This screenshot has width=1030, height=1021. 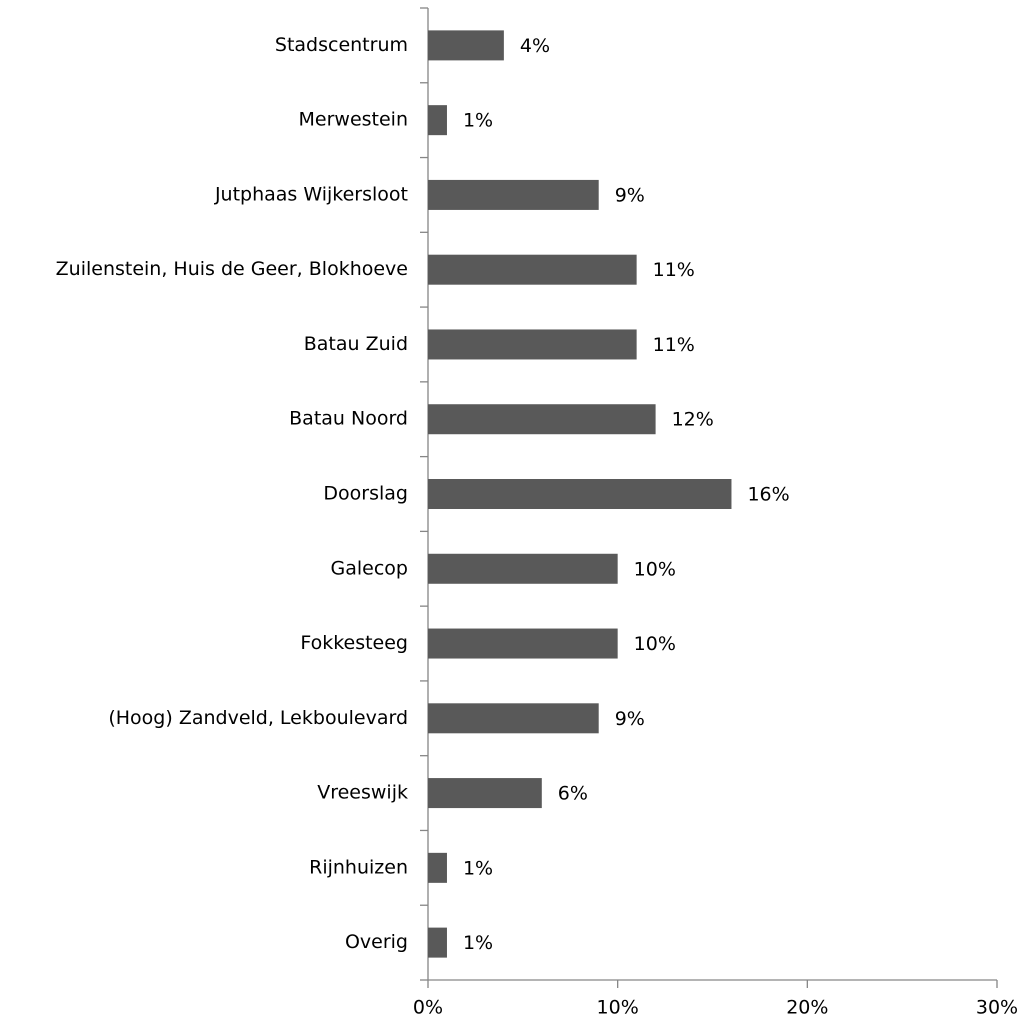 I want to click on y-tick-label: Fokkesteeg, so click(x=354, y=643).